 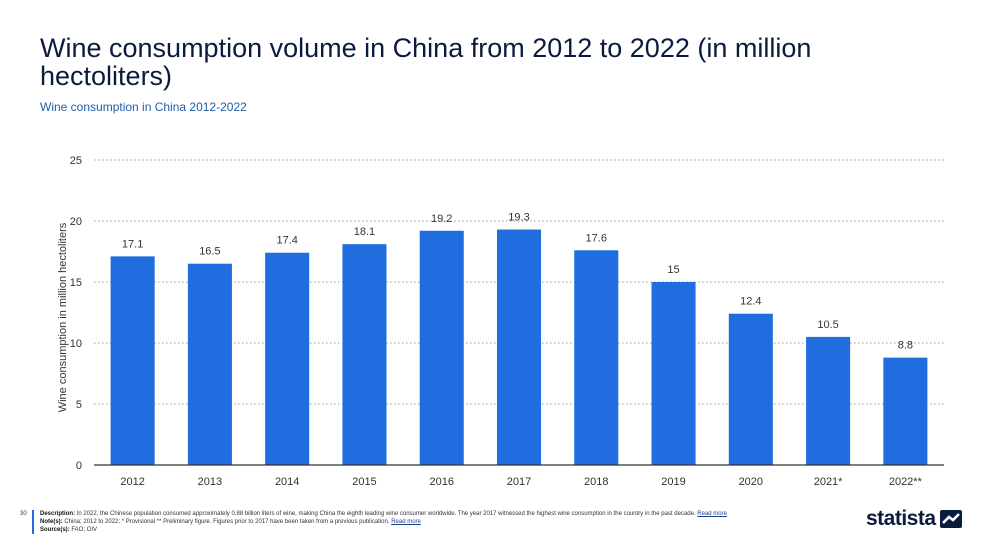 I want to click on footer-sources: Source(s): FAO; OIV, so click(x=450, y=530).